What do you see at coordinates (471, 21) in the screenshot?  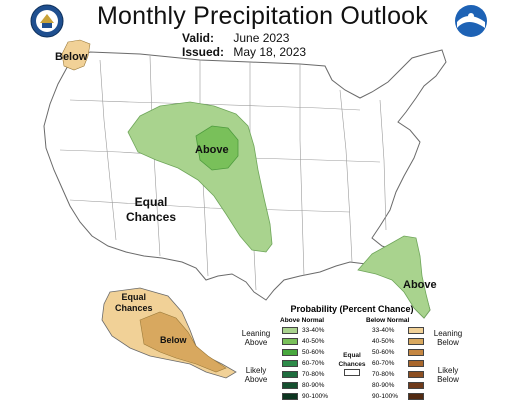 I see `noaa-seal-icon` at bounding box center [471, 21].